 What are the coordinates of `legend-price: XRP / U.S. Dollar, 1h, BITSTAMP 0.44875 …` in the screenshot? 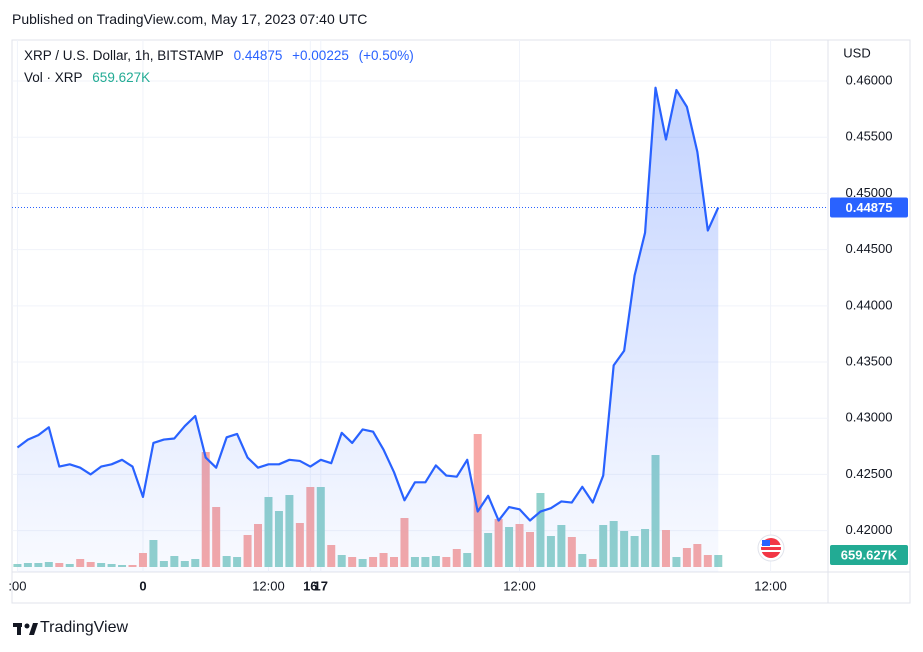 It's located at (222, 55).